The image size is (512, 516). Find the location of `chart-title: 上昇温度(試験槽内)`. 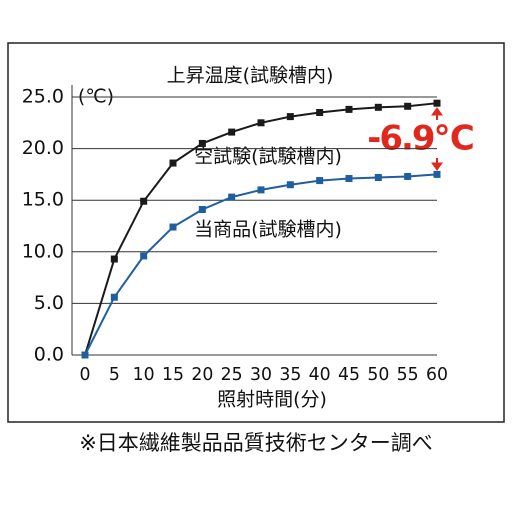

chart-title: 上昇温度(試験槽内) is located at coordinates (250, 76).